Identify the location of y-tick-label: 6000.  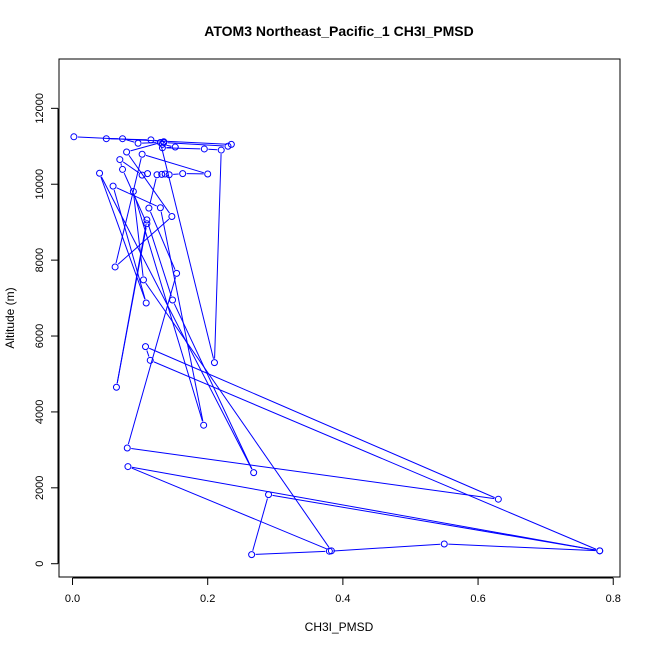
(40, 336).